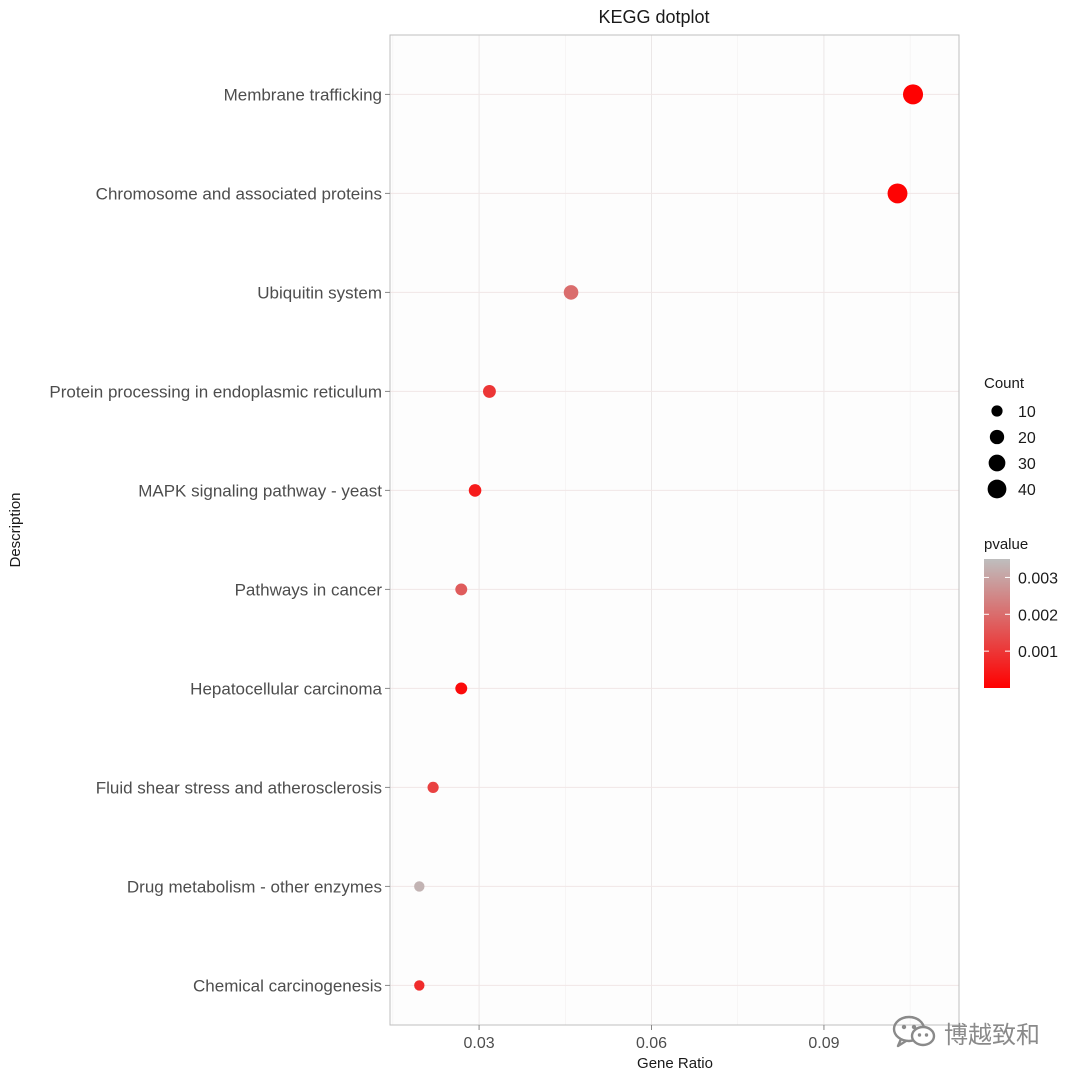 The height and width of the screenshot is (1080, 1080). What do you see at coordinates (1004, 383) in the screenshot?
I see `count-legend-title: Count` at bounding box center [1004, 383].